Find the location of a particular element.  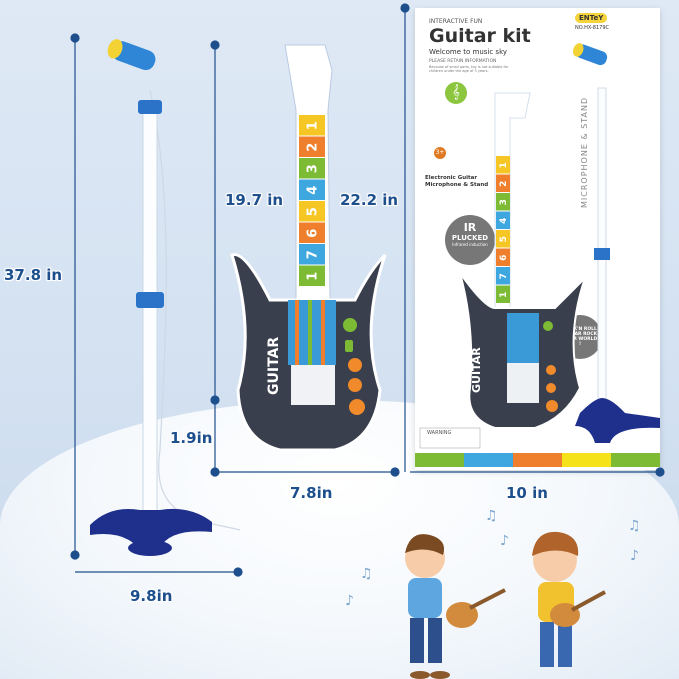

product-name-2: Microphone & Stand is located at coordinates (457, 185).